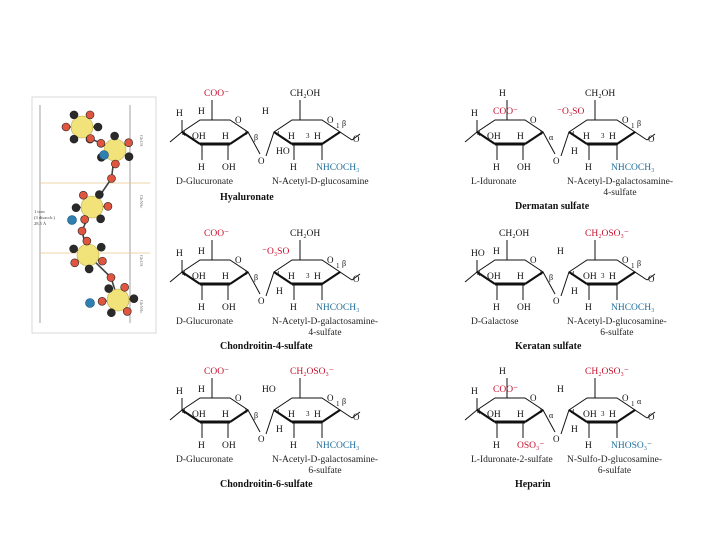 This screenshot has height=540, width=720. What do you see at coordinates (494, 182) in the screenshot?
I see `monosaccharide-1-caption: L-Iduronate` at bounding box center [494, 182].